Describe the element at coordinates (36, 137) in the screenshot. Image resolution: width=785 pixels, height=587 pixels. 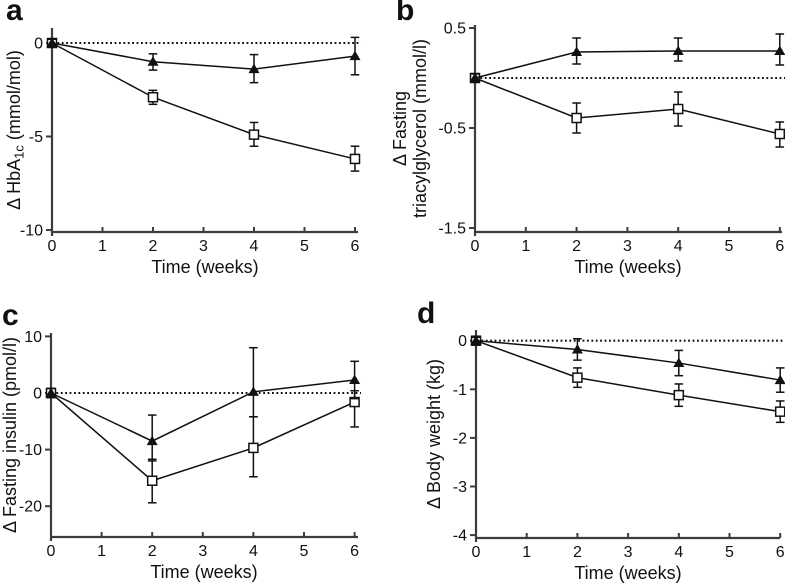
I see `y-tick-label: -5` at that location.